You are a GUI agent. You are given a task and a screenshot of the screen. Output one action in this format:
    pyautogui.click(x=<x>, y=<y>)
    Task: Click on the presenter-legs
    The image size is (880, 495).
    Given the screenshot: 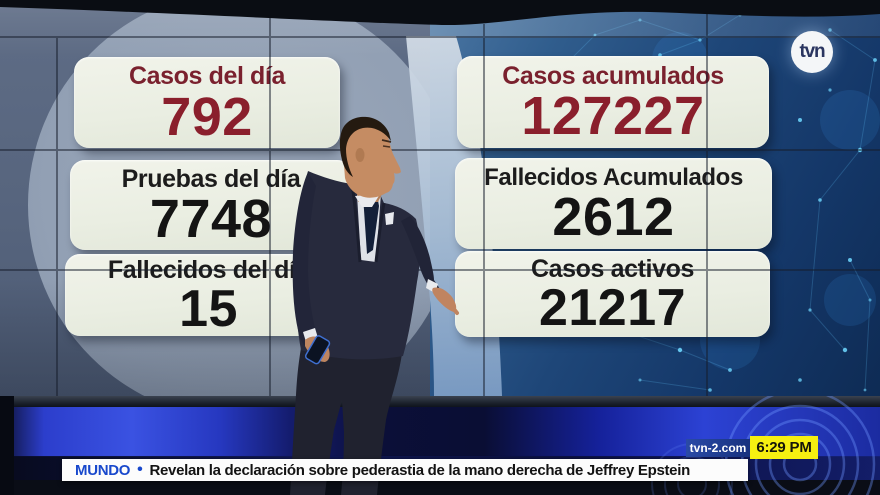 What is the action you would take?
    pyautogui.click(x=346, y=421)
    